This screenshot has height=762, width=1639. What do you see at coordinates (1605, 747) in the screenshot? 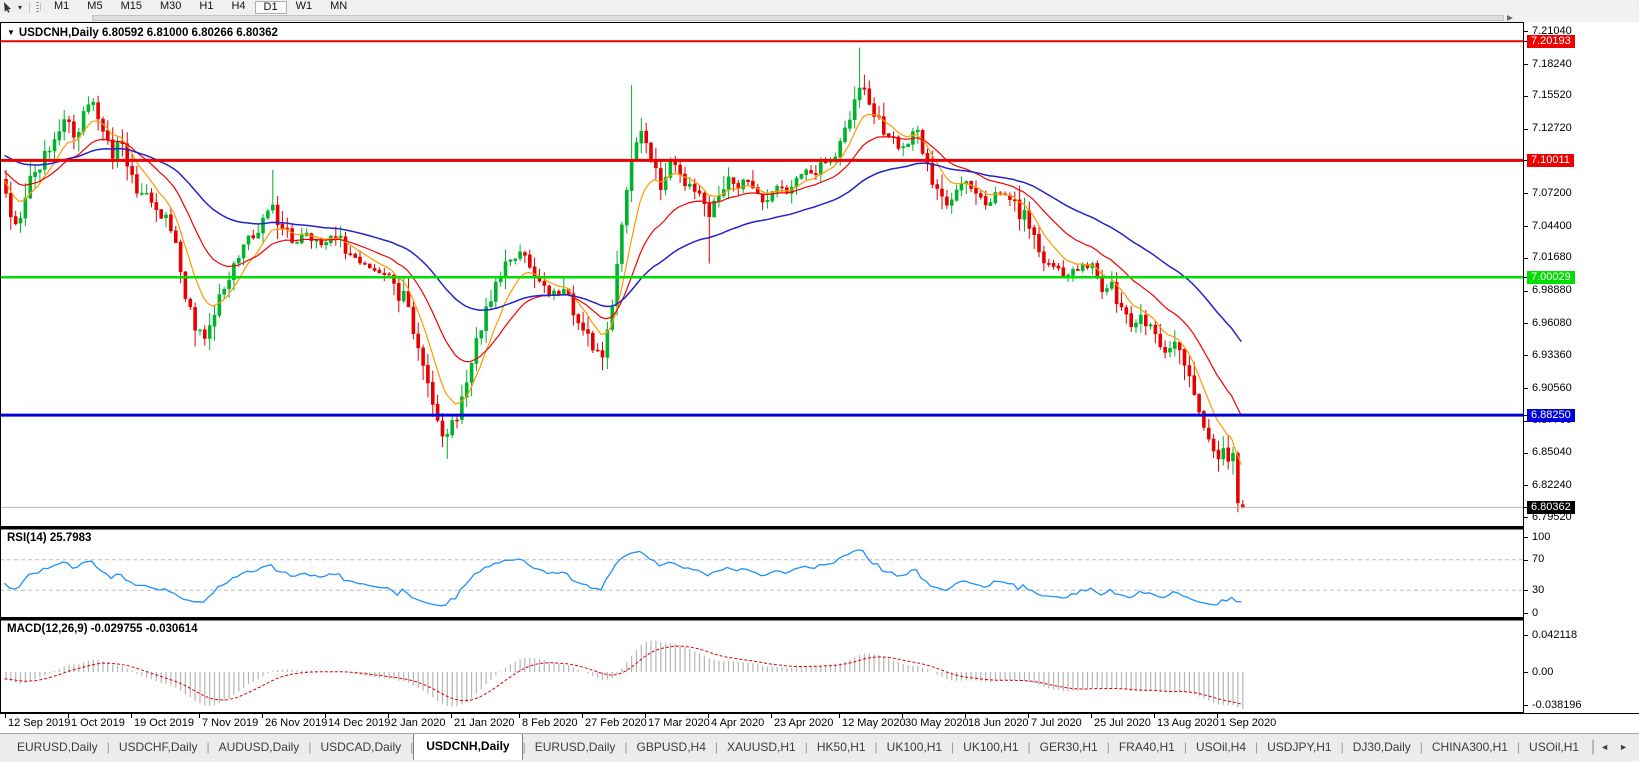
I see `tabs-scroll-left-icon: ◄` at bounding box center [1605, 747].